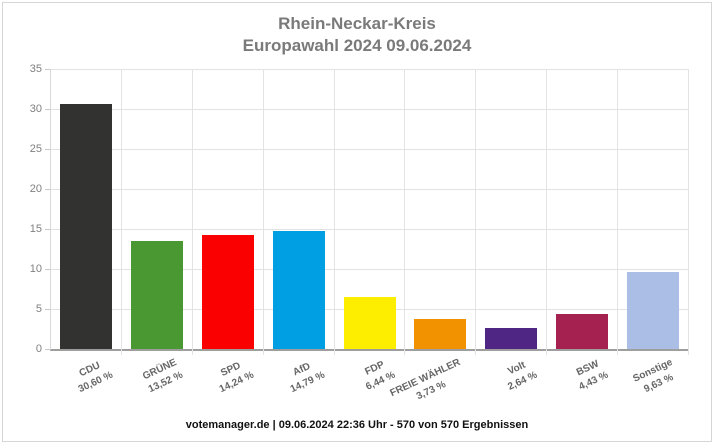  I want to click on x-category-label: CDU 30,60 %, so click(92, 376).